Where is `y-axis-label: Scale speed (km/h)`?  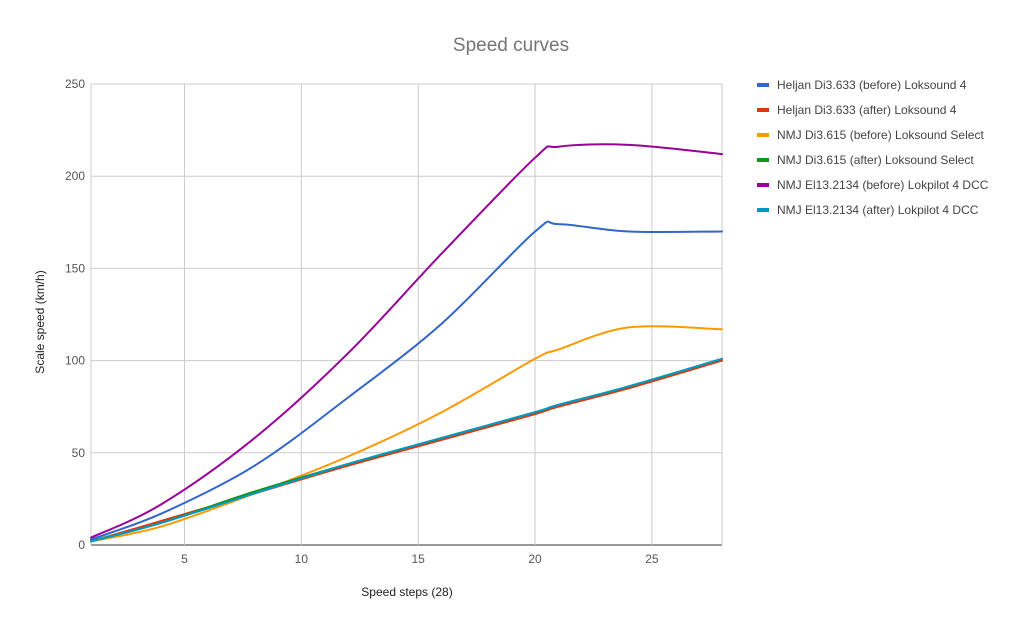 y-axis-label: Scale speed (km/h) is located at coordinates (40, 321).